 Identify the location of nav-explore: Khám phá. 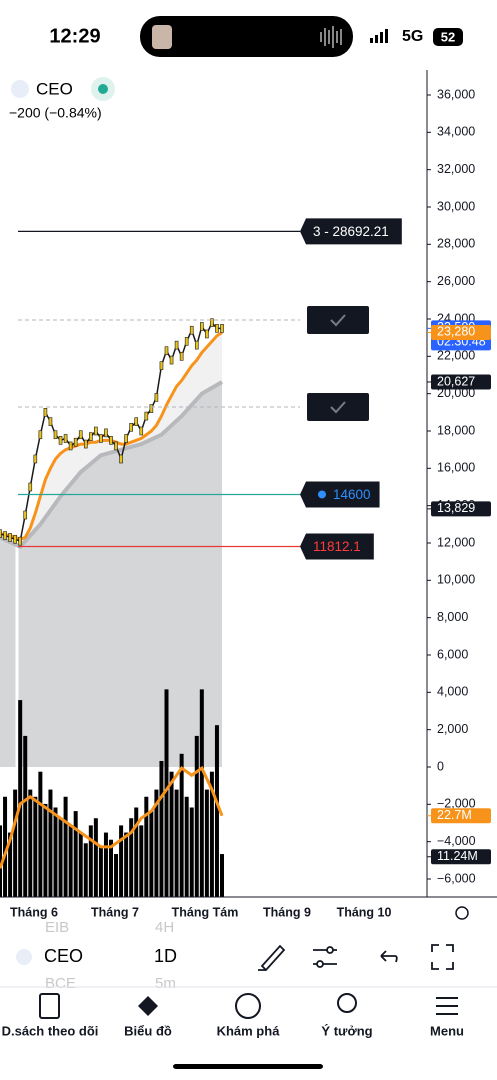
(249, 1030).